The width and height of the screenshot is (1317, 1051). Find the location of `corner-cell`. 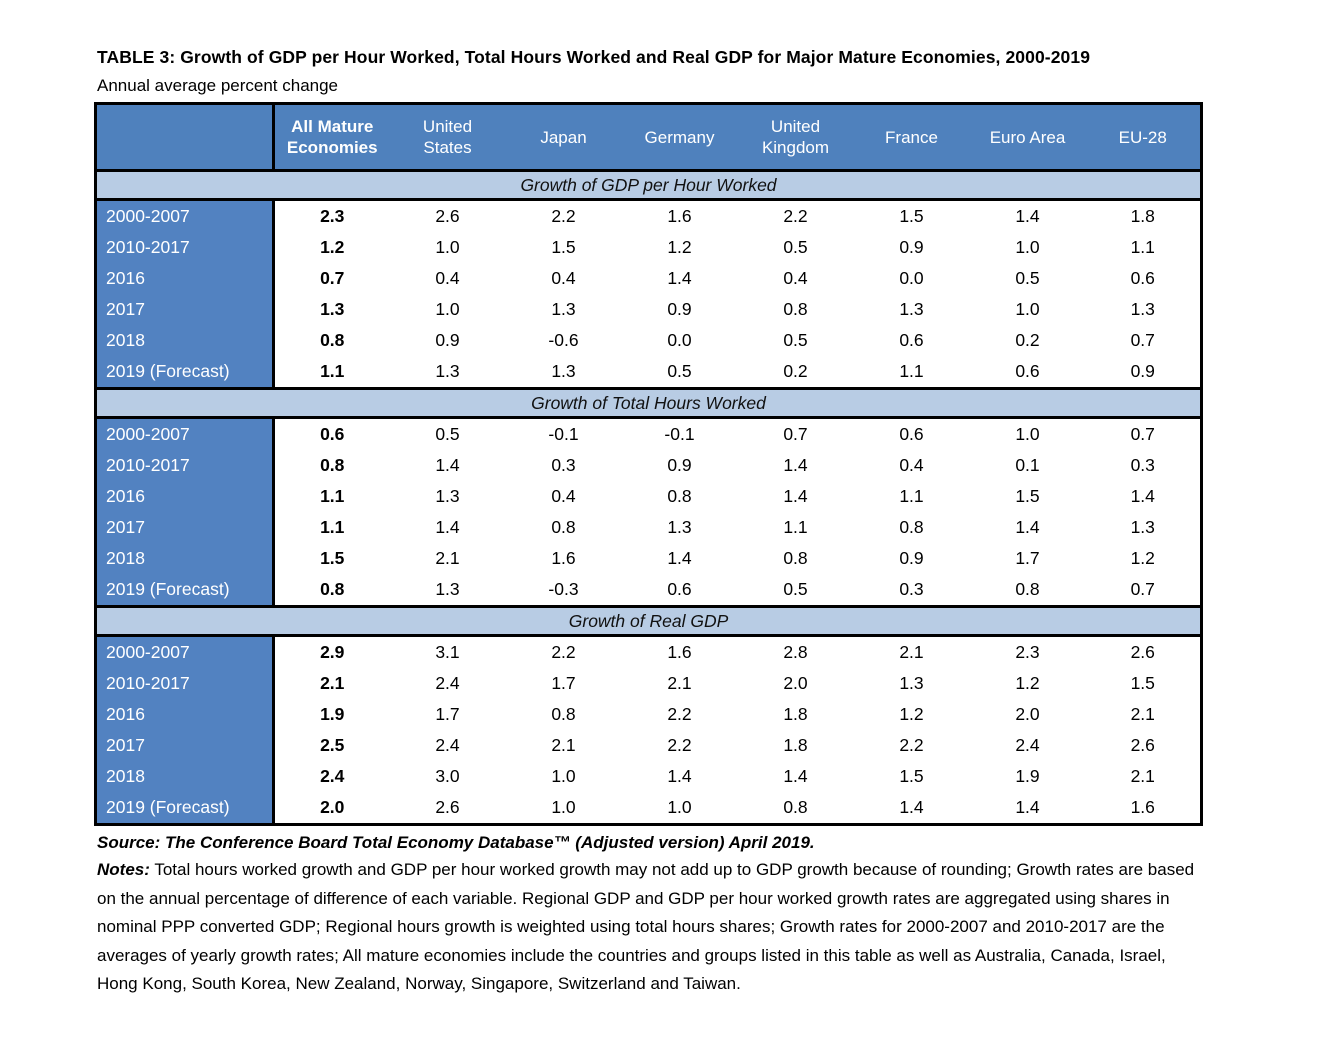

corner-cell is located at coordinates (185, 137).